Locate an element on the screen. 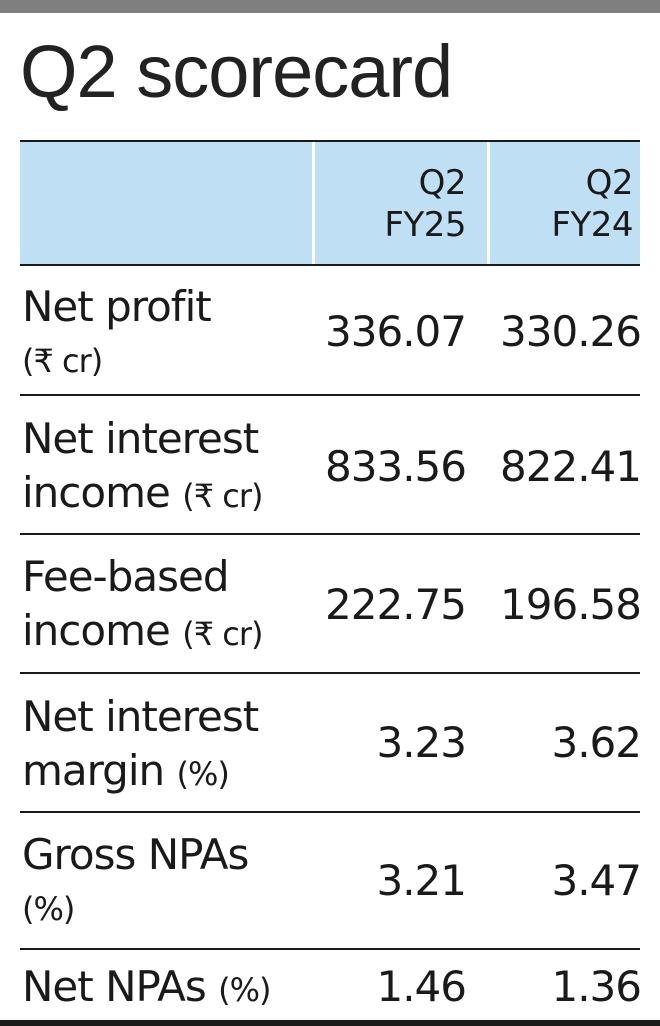  cell-nii-fy25: 833.56 is located at coordinates (396, 466).